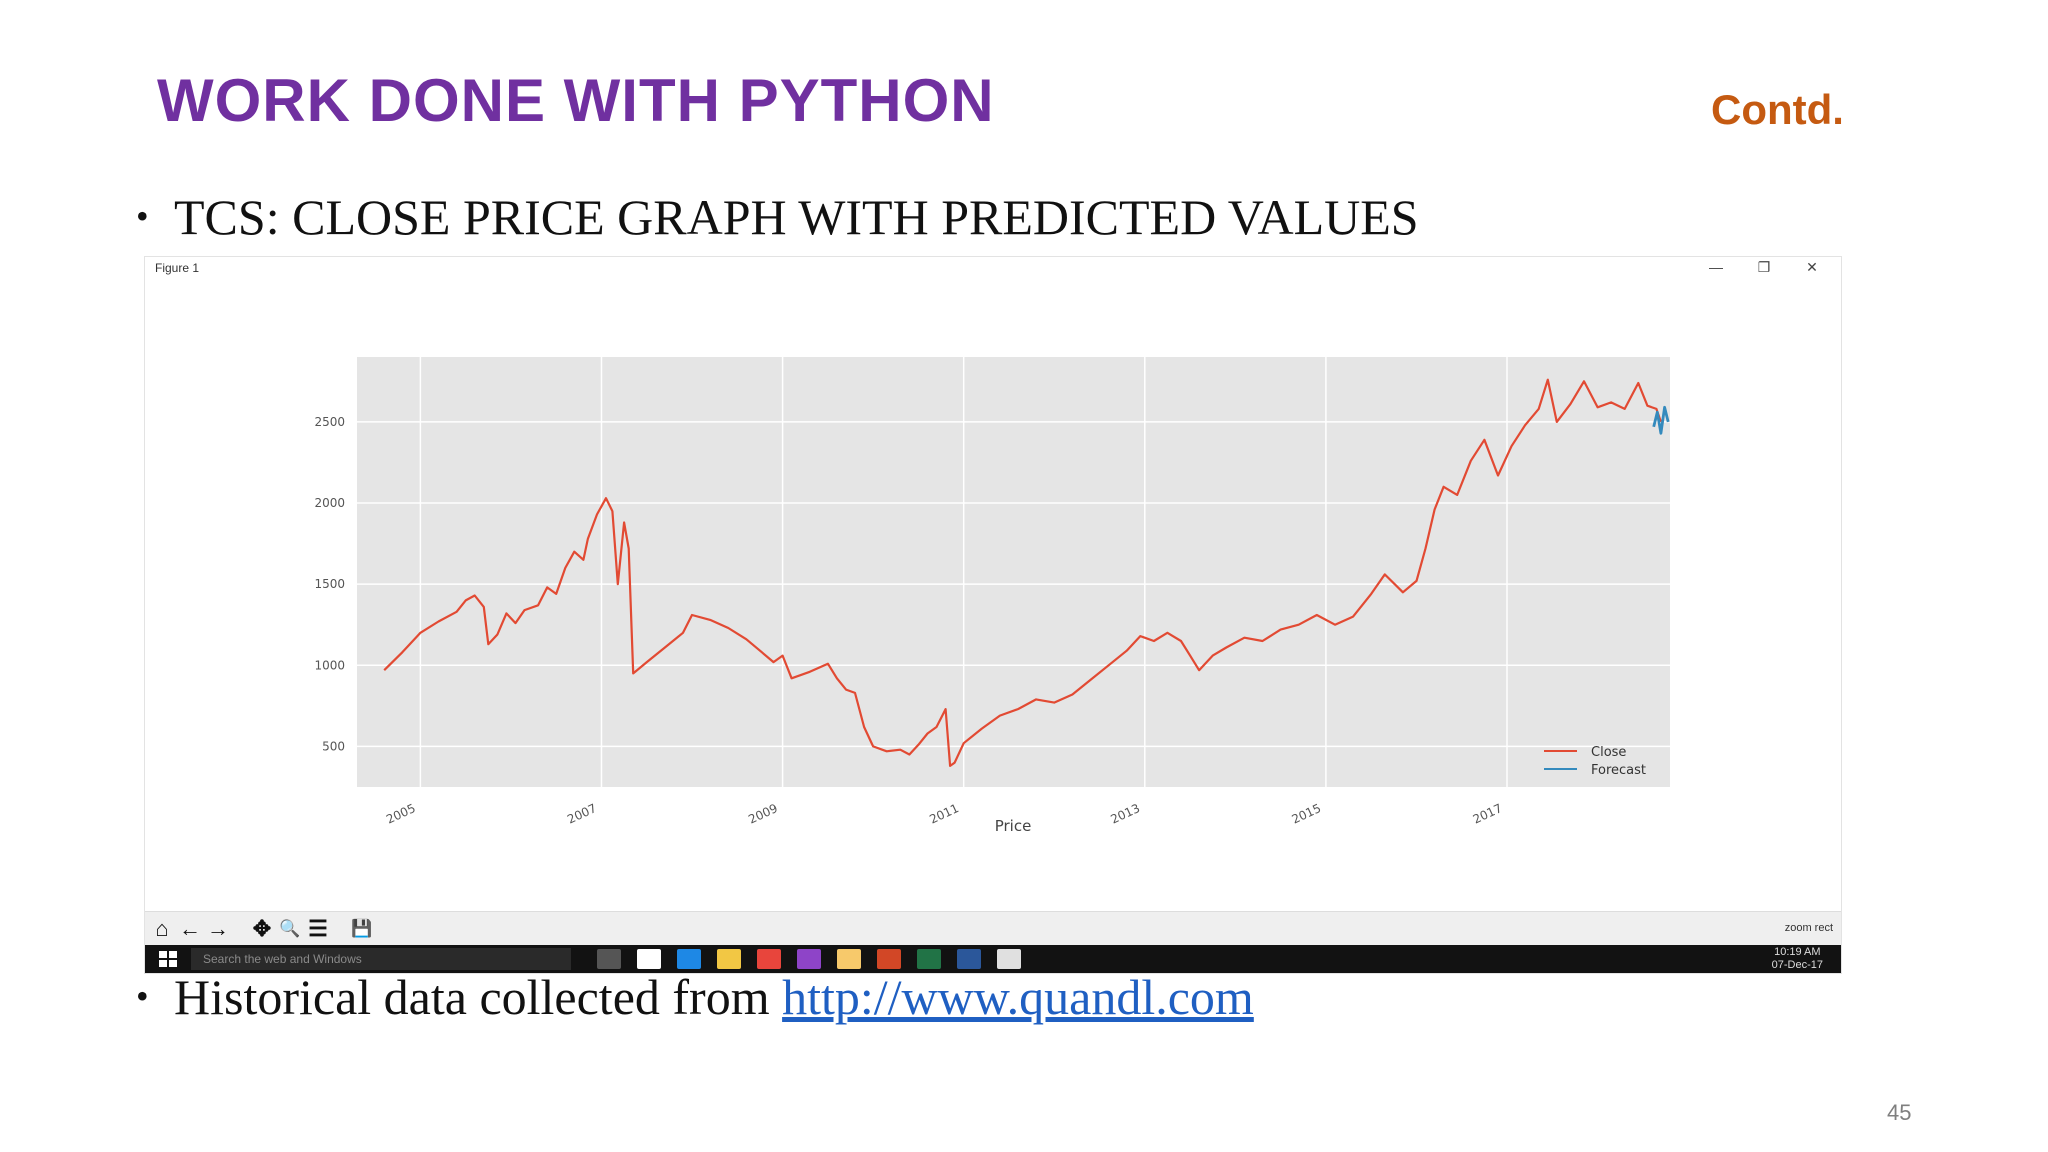 This screenshot has width=2048, height=1152. What do you see at coordinates (809, 959) in the screenshot?
I see `visual-studio-icon` at bounding box center [809, 959].